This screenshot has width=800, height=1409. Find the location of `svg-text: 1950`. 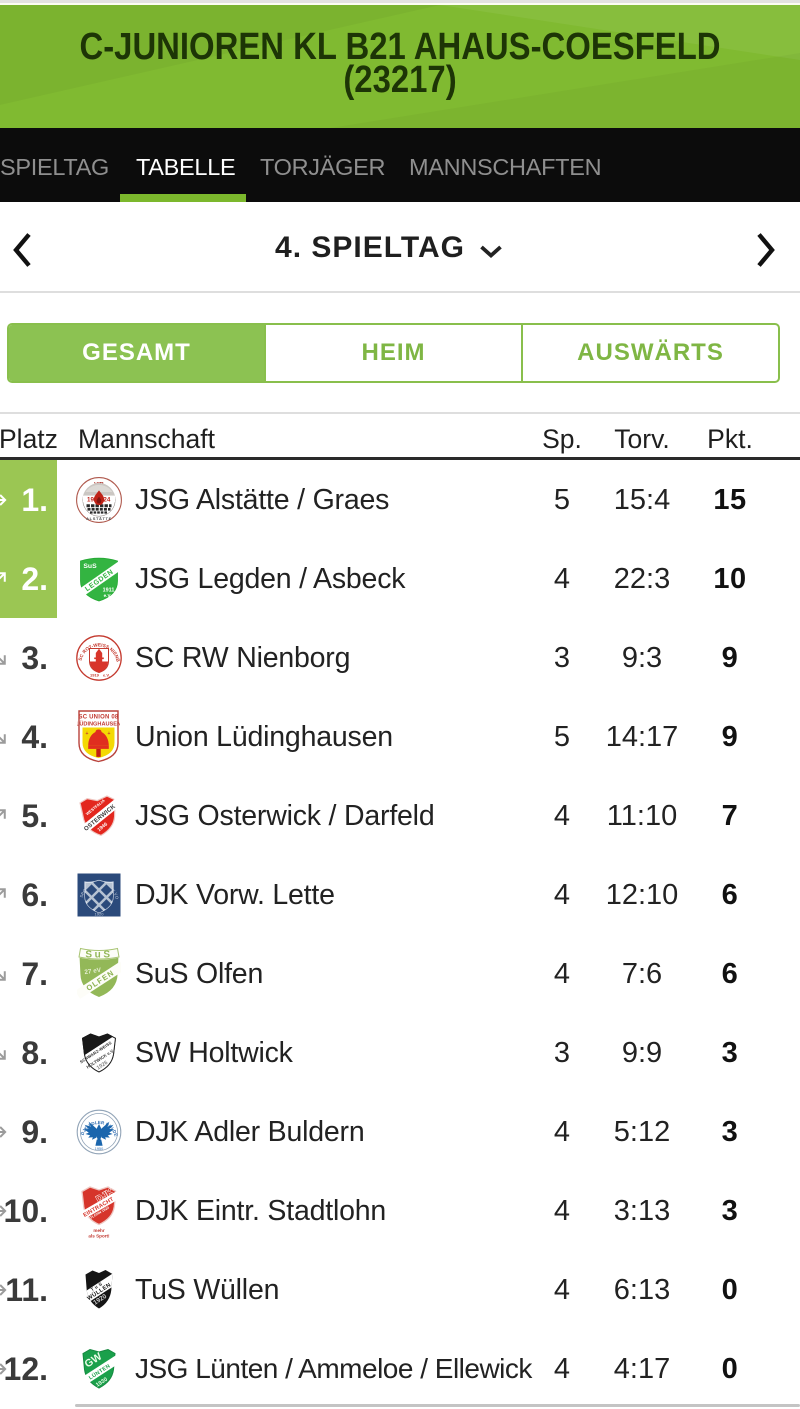

svg-text: 1950 is located at coordinates (99, 1149).